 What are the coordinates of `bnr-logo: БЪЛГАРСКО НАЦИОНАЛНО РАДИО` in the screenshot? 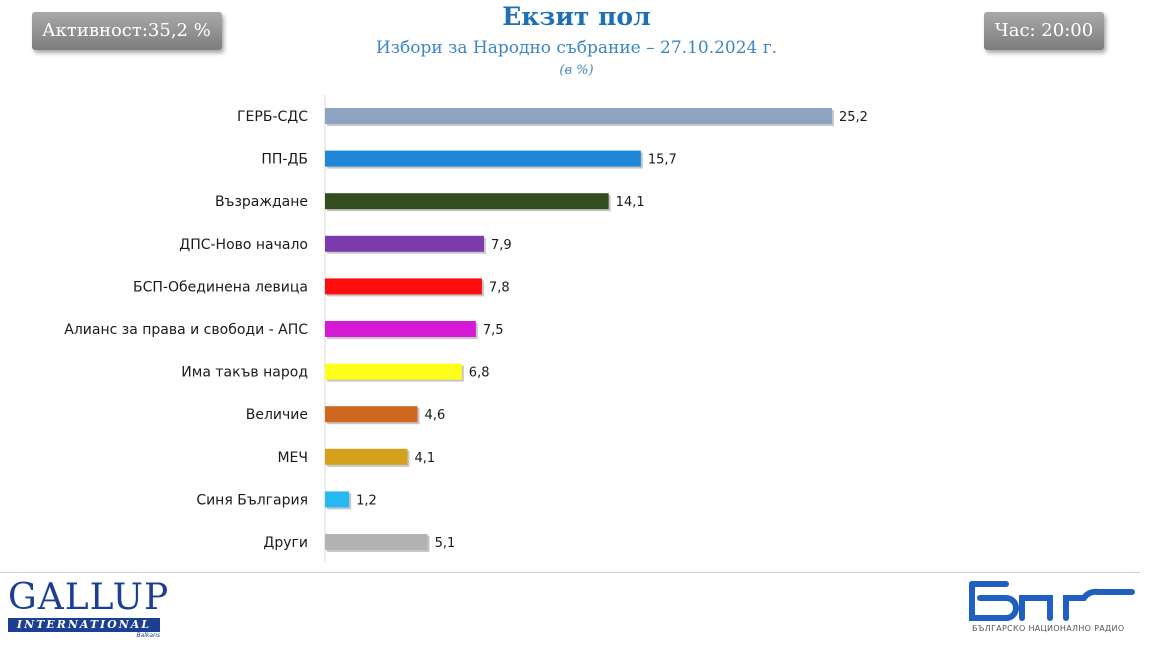 It's located at (1051, 611).